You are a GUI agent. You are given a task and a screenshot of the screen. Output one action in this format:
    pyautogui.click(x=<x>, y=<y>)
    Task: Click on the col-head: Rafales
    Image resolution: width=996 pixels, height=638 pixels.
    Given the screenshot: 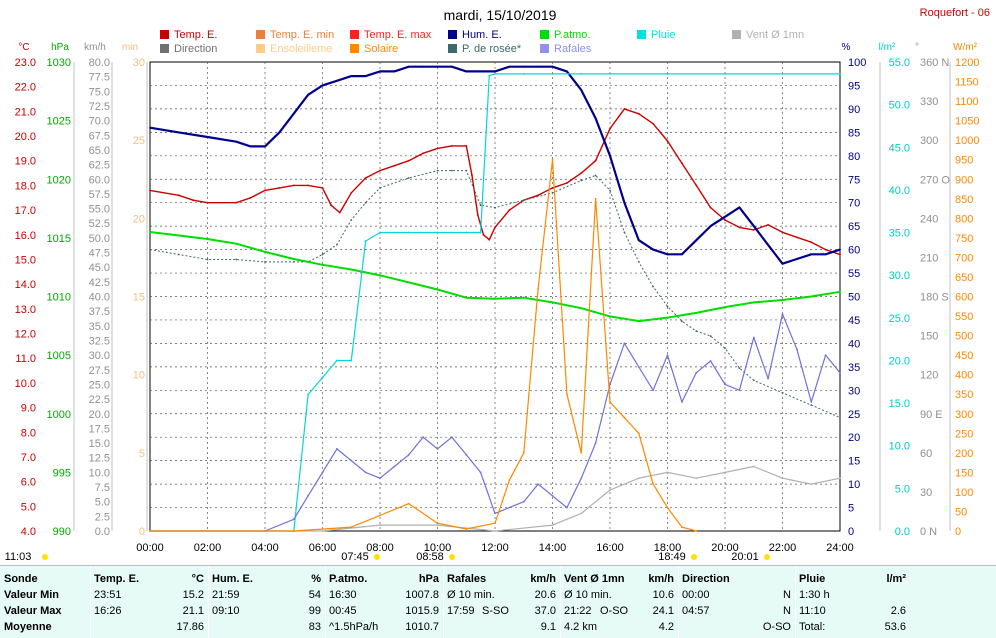 What is the action you would take?
    pyautogui.click(x=467, y=579)
    